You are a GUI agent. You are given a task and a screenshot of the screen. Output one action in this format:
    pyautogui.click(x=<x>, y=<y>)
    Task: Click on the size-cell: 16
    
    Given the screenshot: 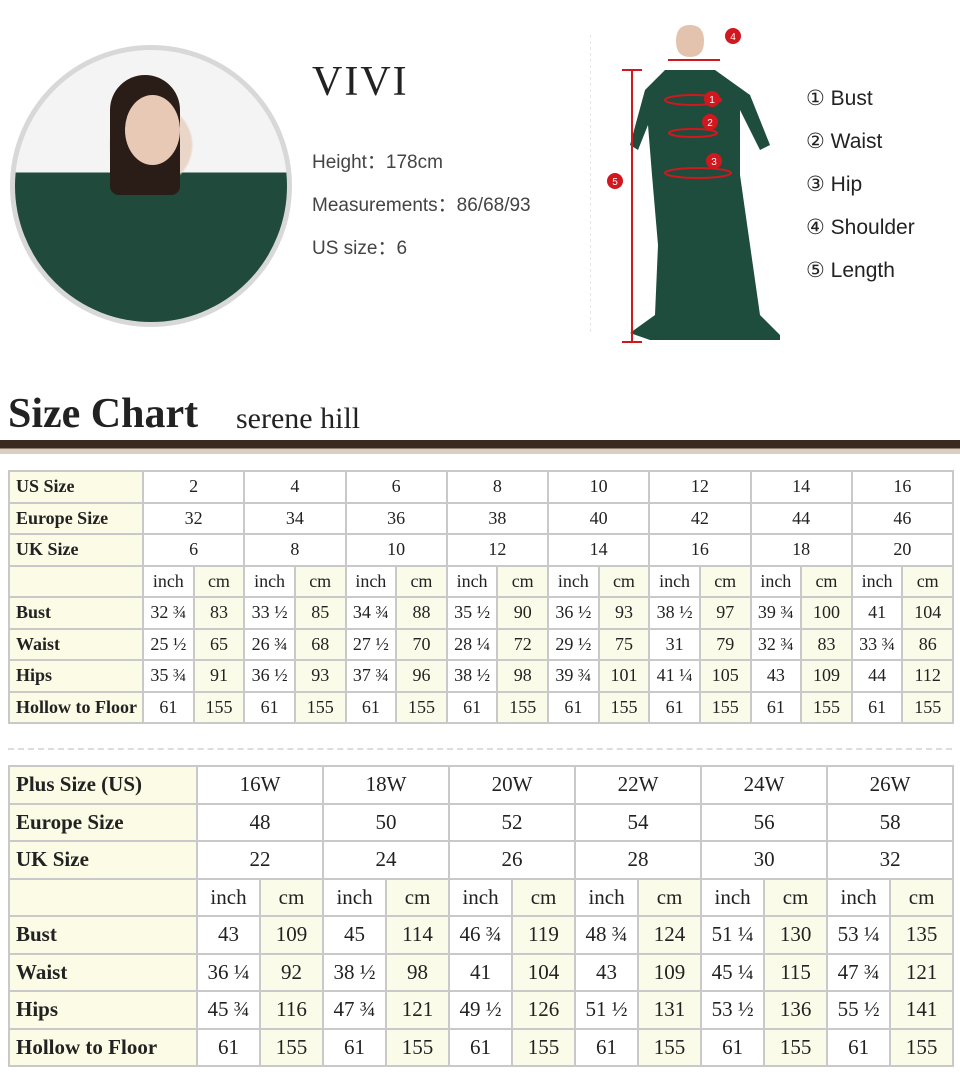 What is the action you would take?
    pyautogui.click(x=700, y=550)
    